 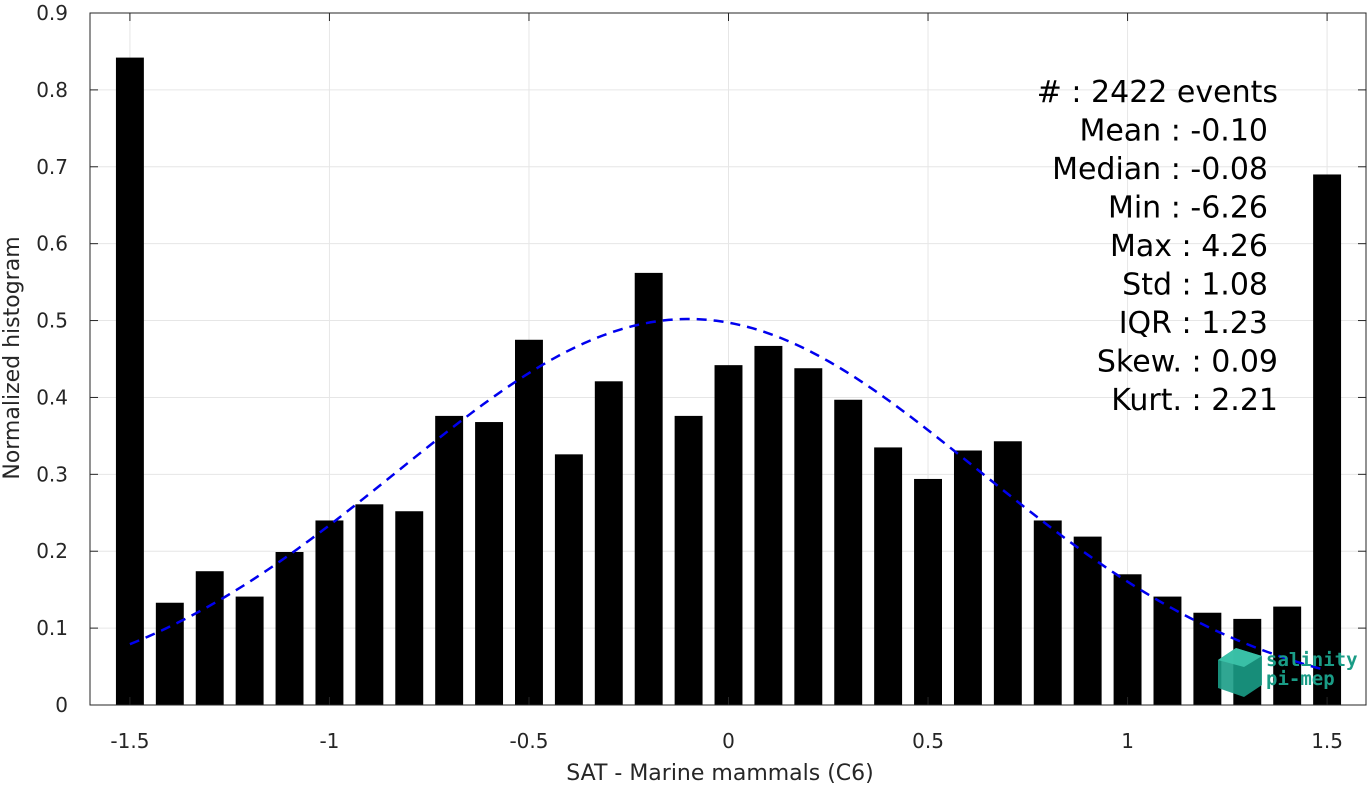 What do you see at coordinates (528, 741) in the screenshot?
I see `x-tick-label: -0.5` at bounding box center [528, 741].